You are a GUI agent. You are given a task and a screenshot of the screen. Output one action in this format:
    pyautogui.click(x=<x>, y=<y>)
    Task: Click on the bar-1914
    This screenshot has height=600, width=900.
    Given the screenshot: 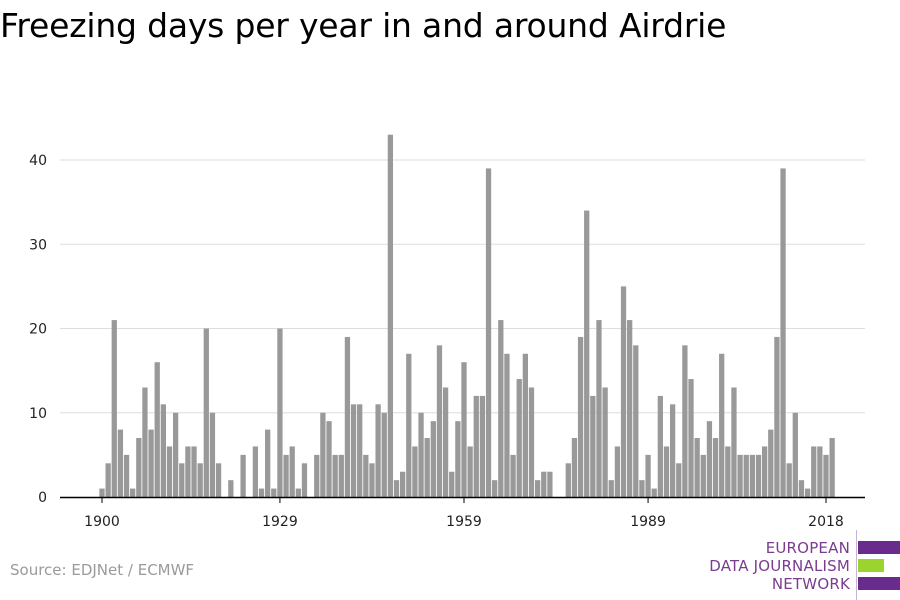 What is the action you would take?
    pyautogui.click(x=188, y=471)
    